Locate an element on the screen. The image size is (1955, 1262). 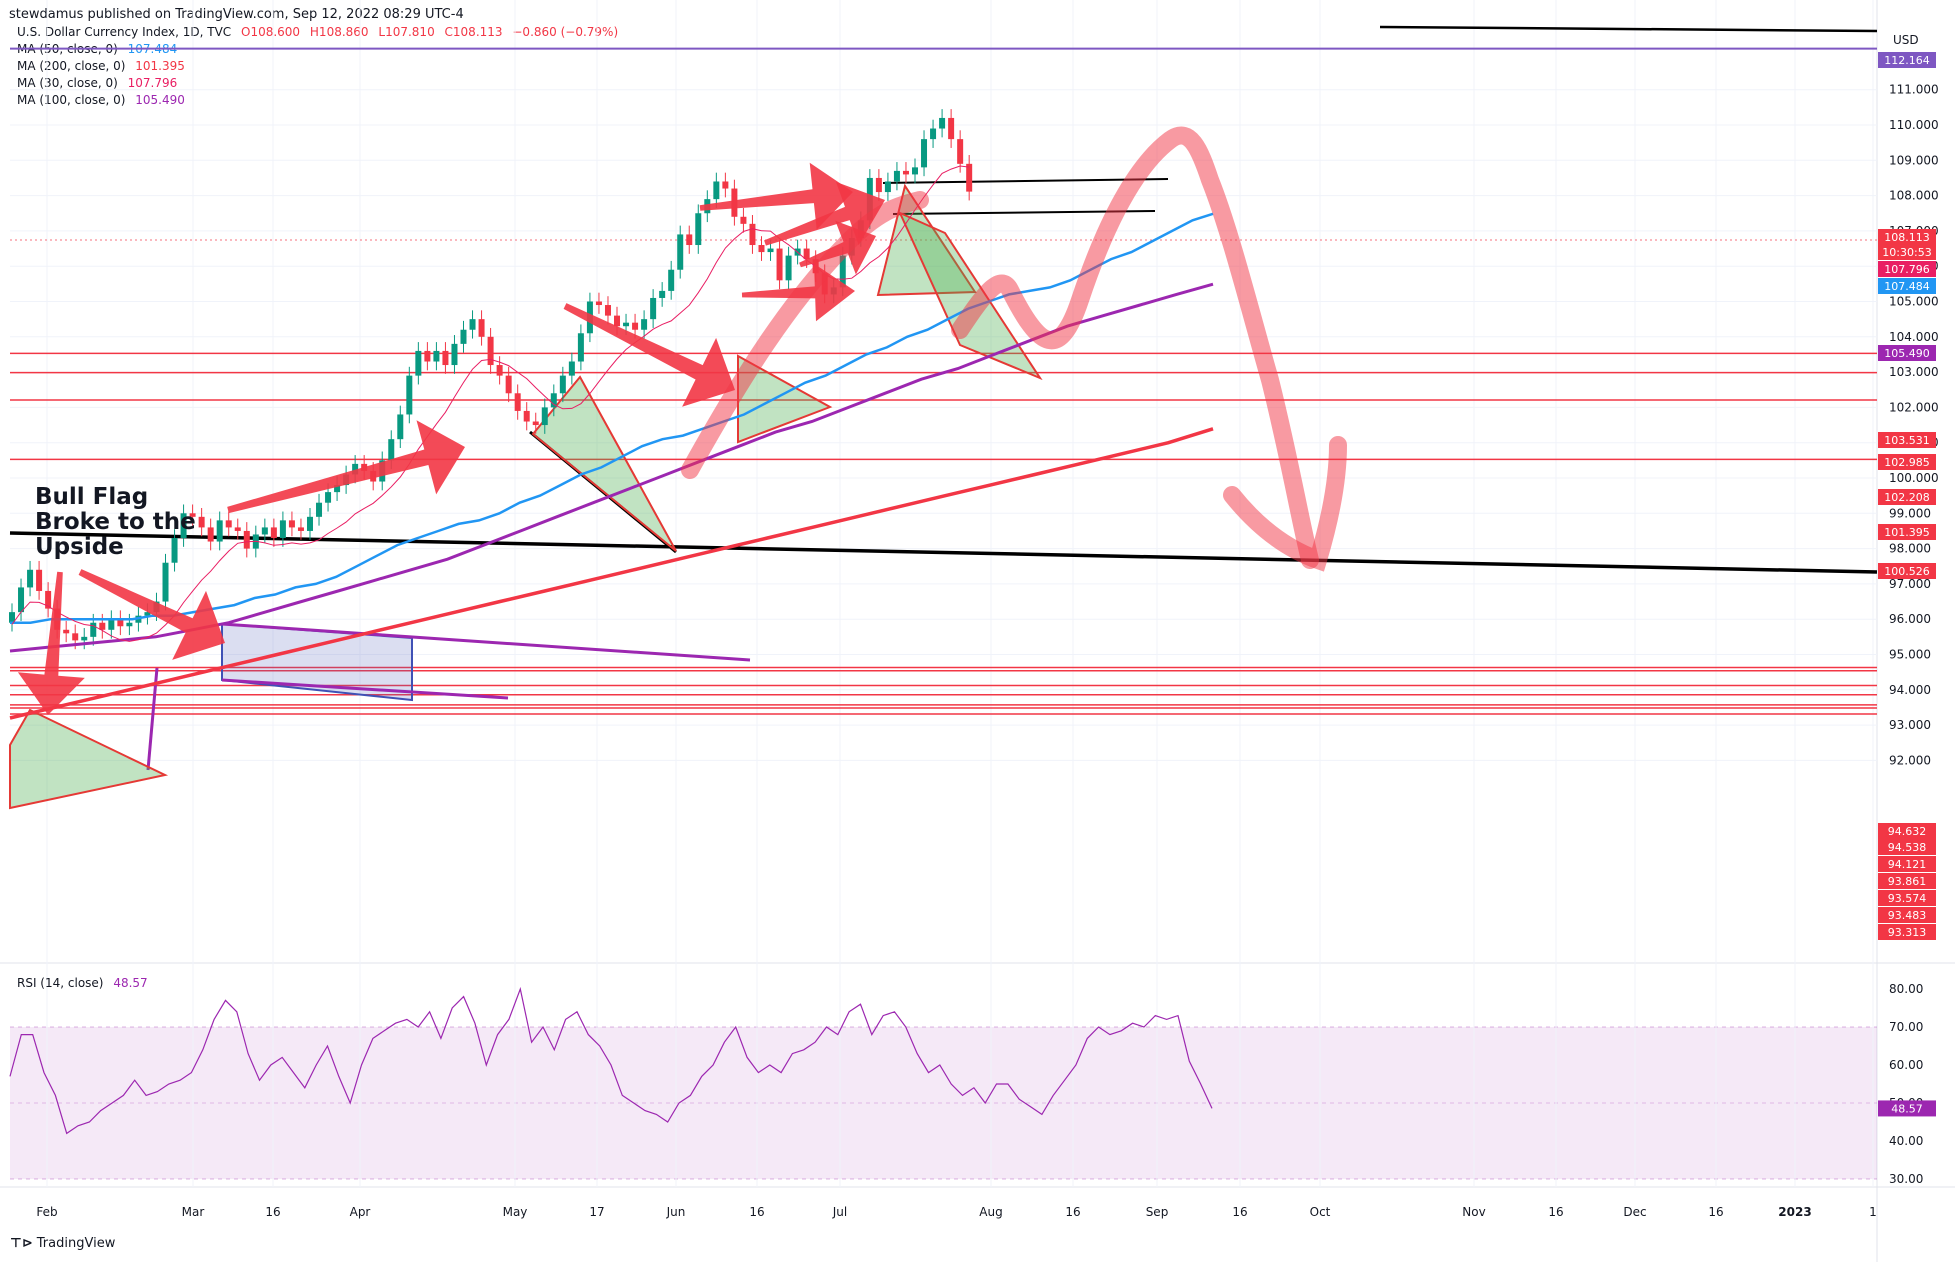
ma30-legend: MA (30, close, 0) 107.796 is located at coordinates (97, 83).